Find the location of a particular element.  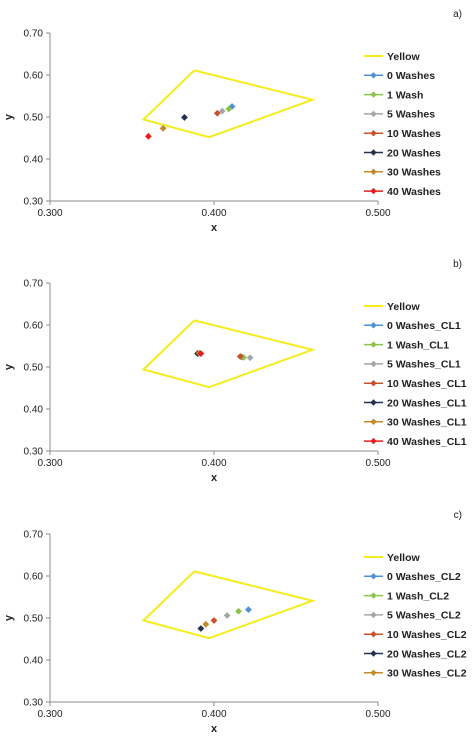

legend-label: 40 Washes is located at coordinates (414, 192).